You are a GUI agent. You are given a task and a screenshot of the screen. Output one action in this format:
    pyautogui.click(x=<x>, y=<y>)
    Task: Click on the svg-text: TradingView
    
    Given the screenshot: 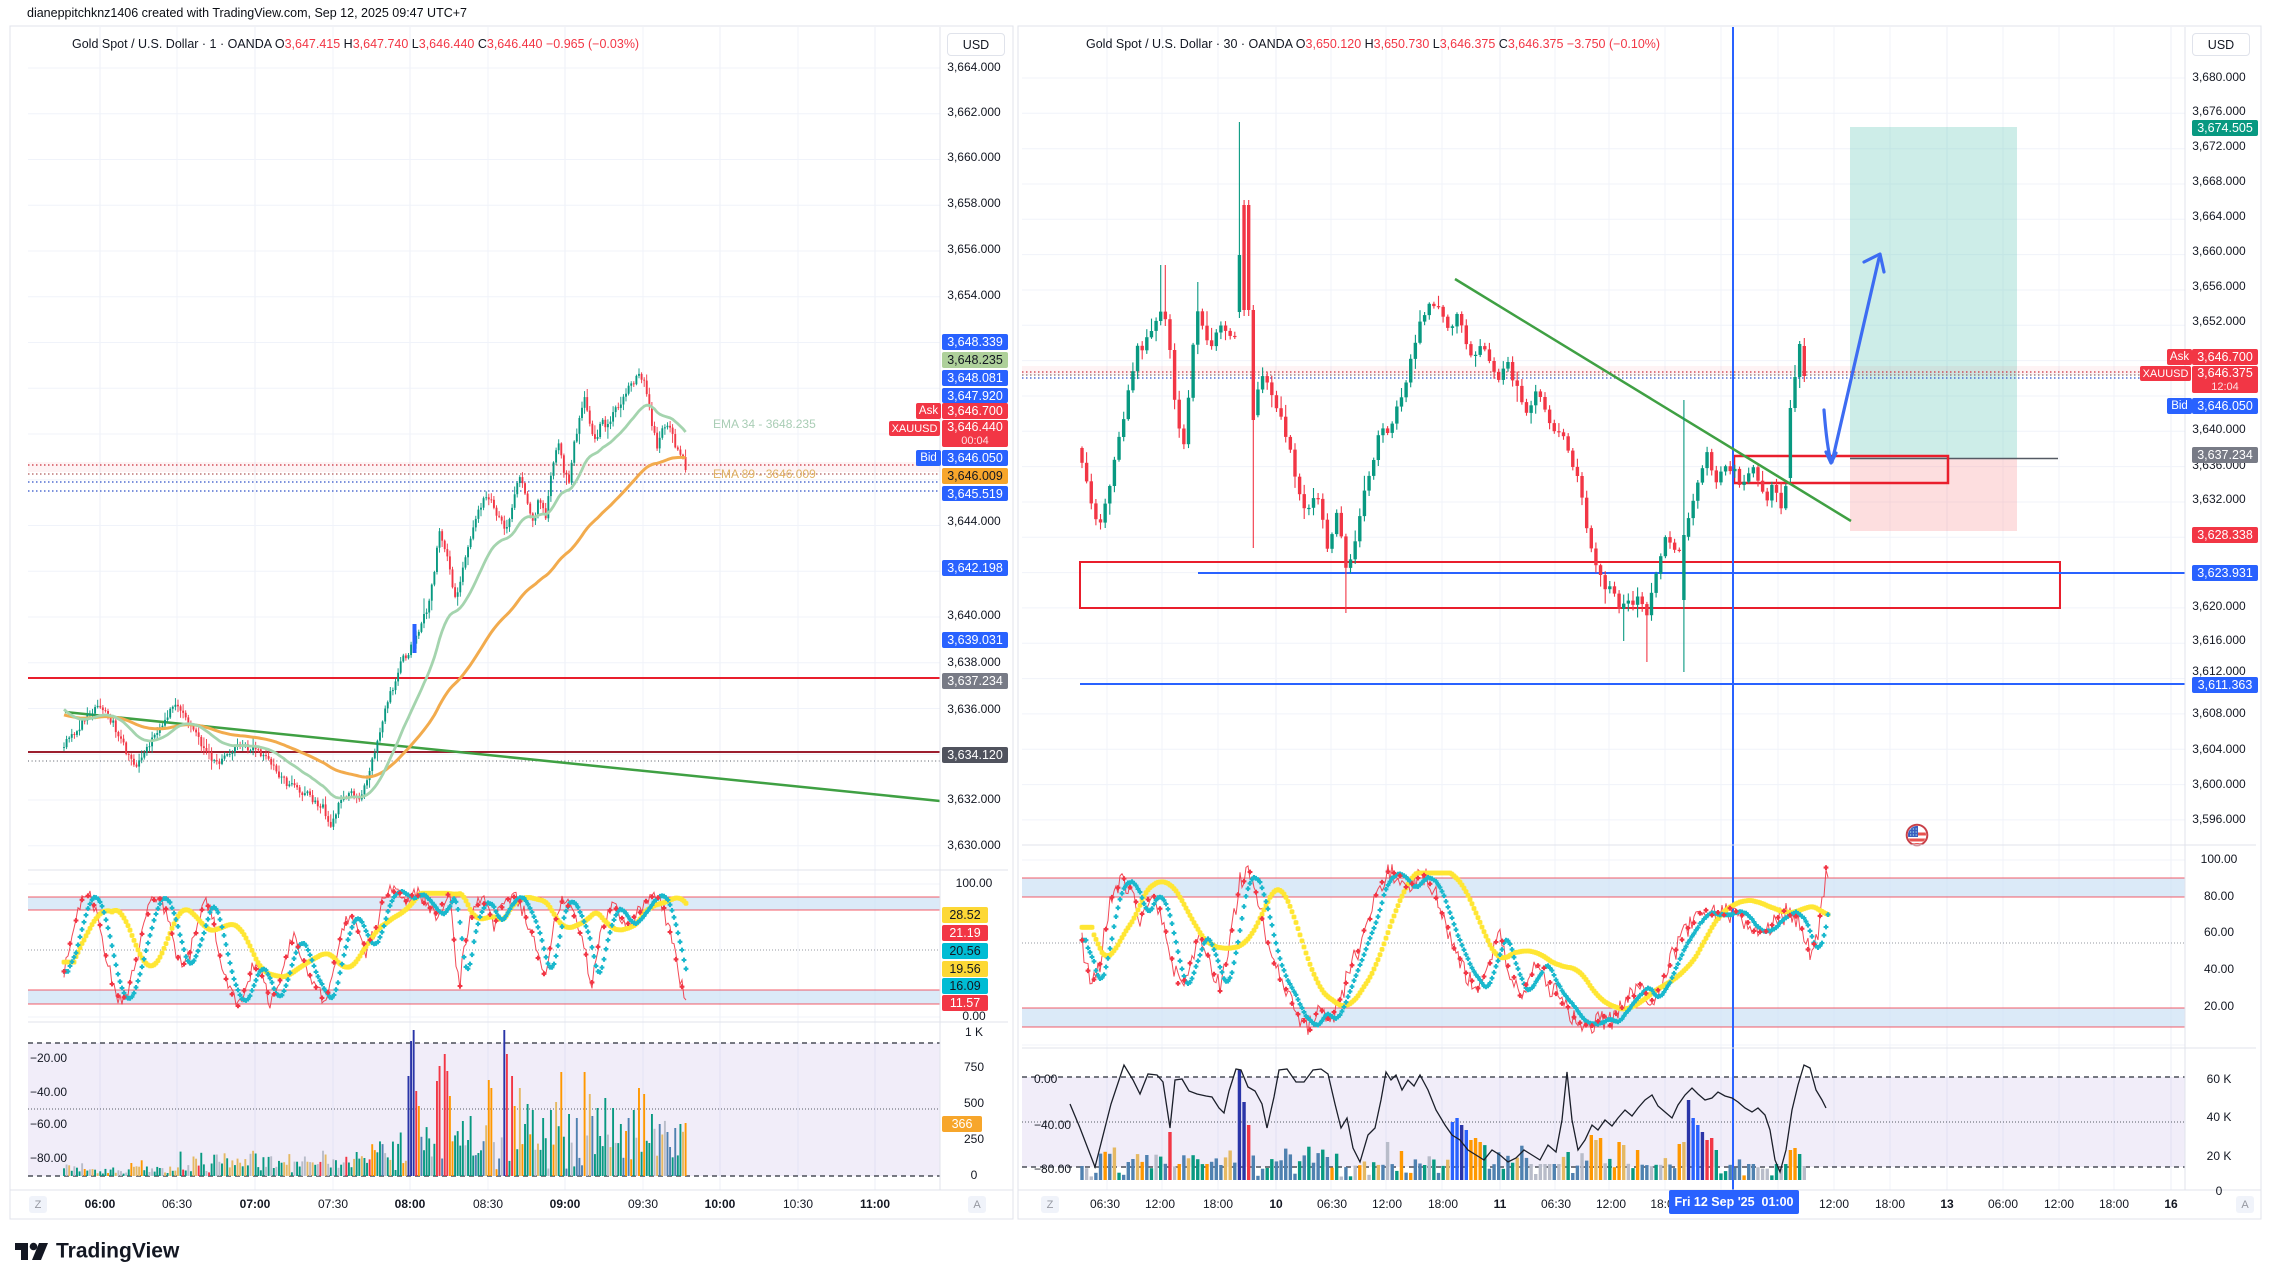 What is the action you would take?
    pyautogui.click(x=118, y=1251)
    